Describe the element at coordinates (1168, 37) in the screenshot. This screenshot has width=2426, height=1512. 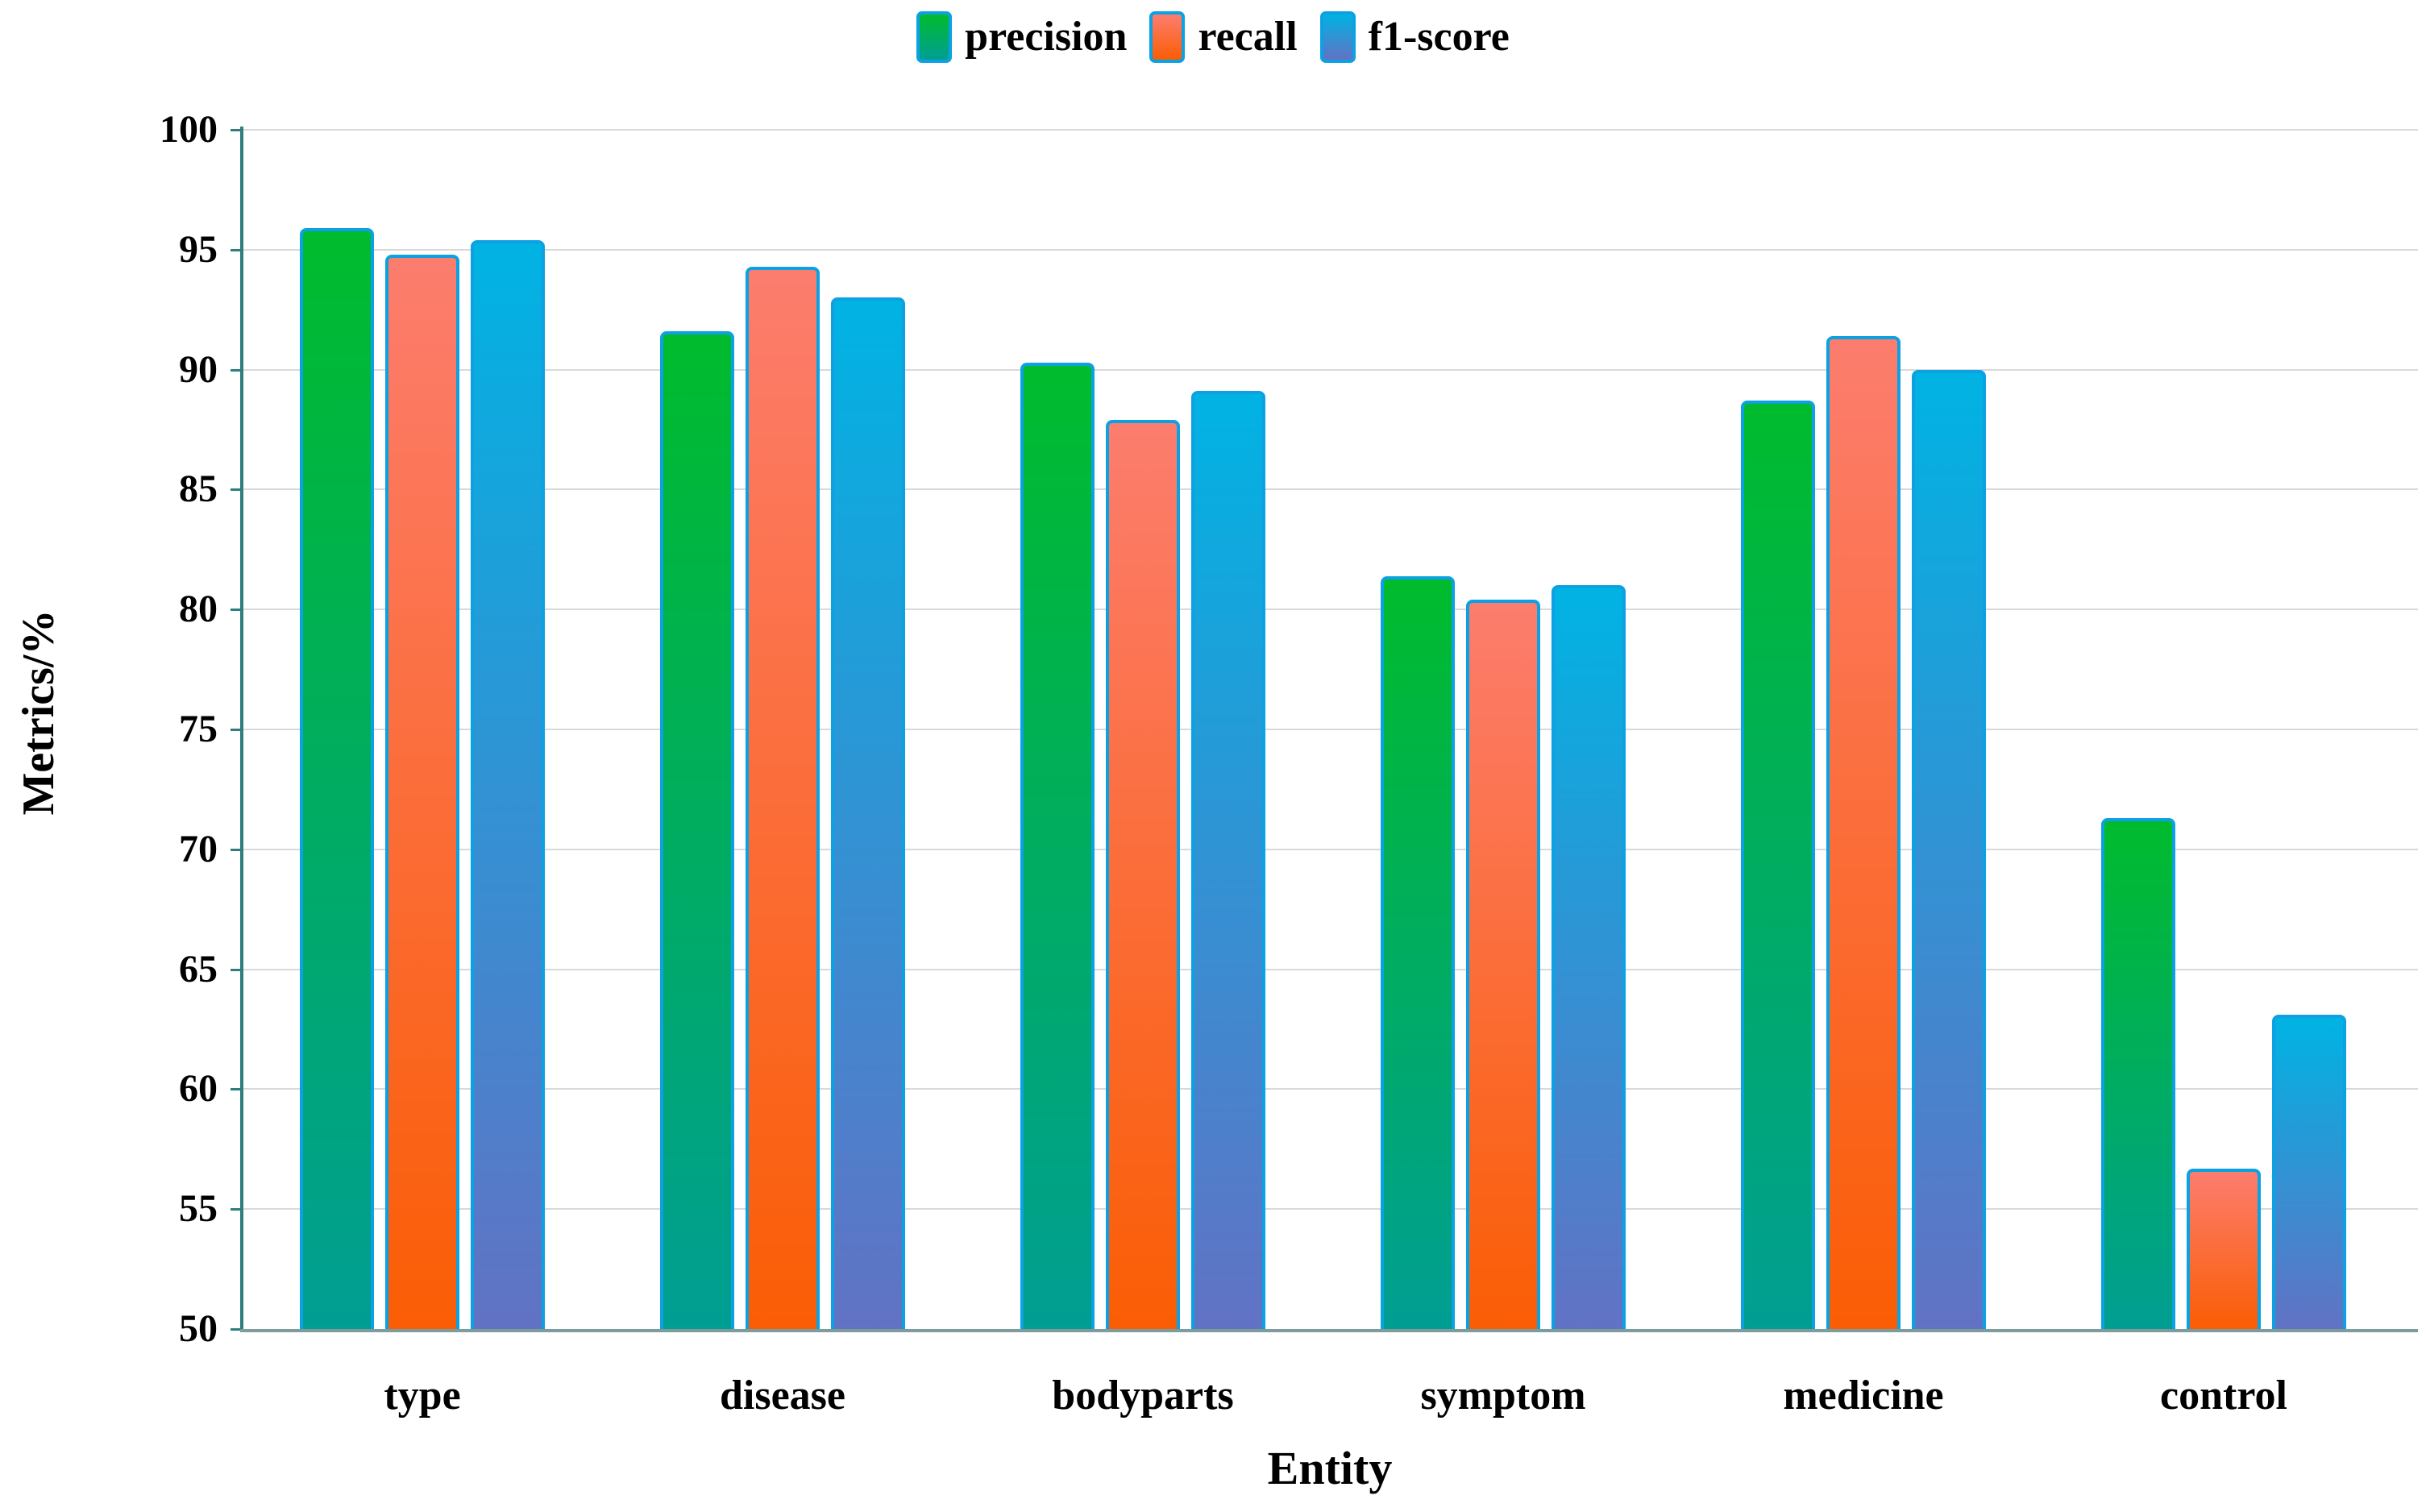
I see `legend-swatch-recall-icon` at that location.